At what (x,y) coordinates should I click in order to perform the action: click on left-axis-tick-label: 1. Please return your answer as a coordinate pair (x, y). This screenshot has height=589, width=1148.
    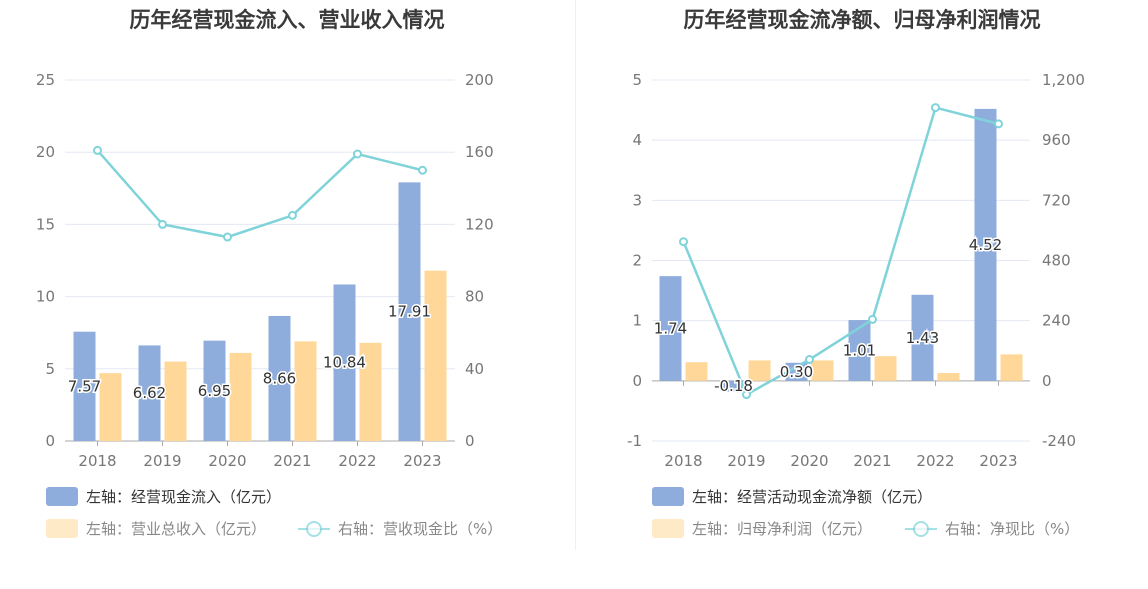
    Looking at the image, I should click on (637, 321).